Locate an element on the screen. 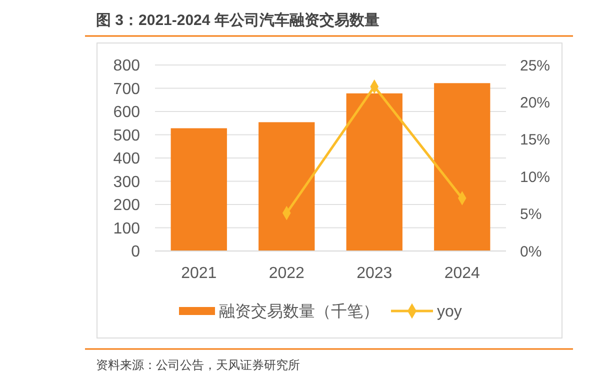  y-tick-label: 400 is located at coordinates (126, 159).